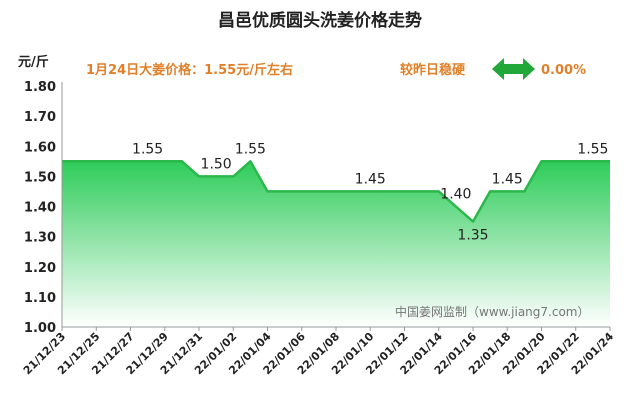  I want to click on data-label: 1.40, so click(455, 195).